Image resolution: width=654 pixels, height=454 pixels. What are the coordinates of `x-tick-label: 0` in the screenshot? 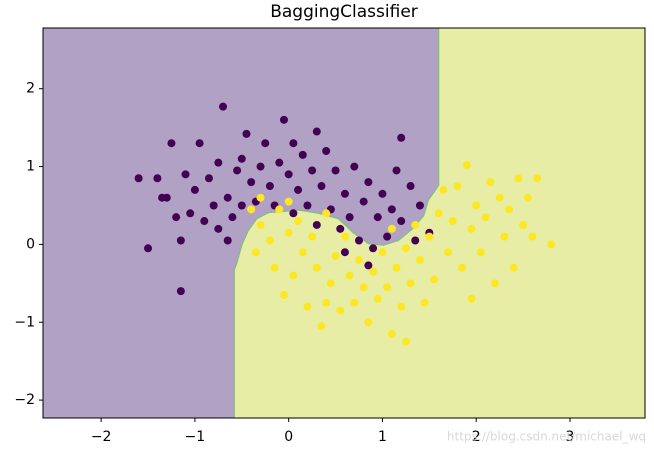 It's located at (288, 437).